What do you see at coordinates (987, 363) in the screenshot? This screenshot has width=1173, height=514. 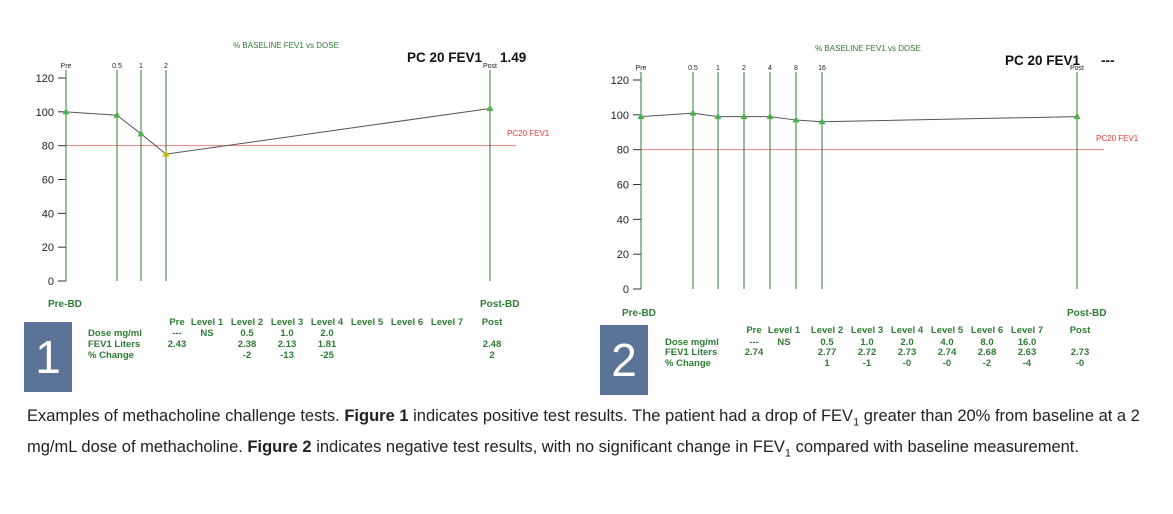 I see `table-cell: -2` at bounding box center [987, 363].